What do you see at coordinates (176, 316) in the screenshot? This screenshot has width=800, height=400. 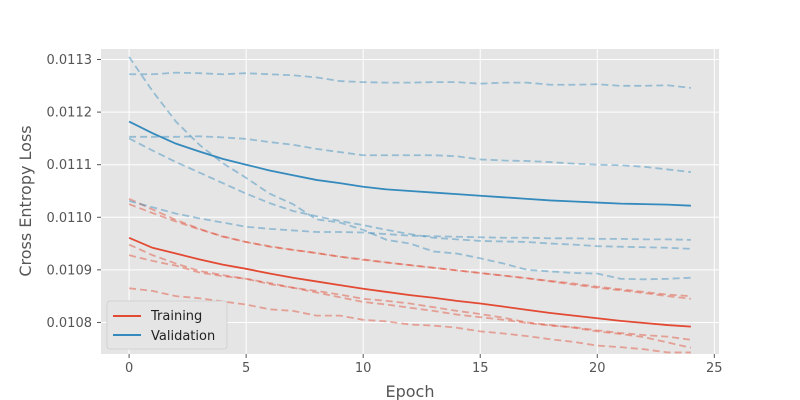 I see `legend-label-training: Training` at bounding box center [176, 316].